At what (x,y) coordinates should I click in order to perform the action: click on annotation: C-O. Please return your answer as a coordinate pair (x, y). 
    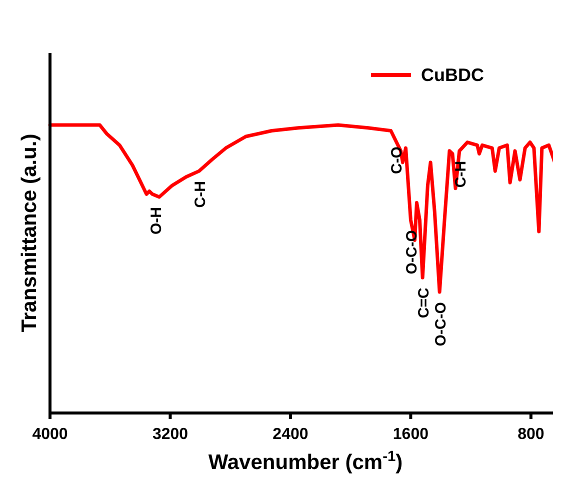
    Looking at the image, I should click on (397, 160).